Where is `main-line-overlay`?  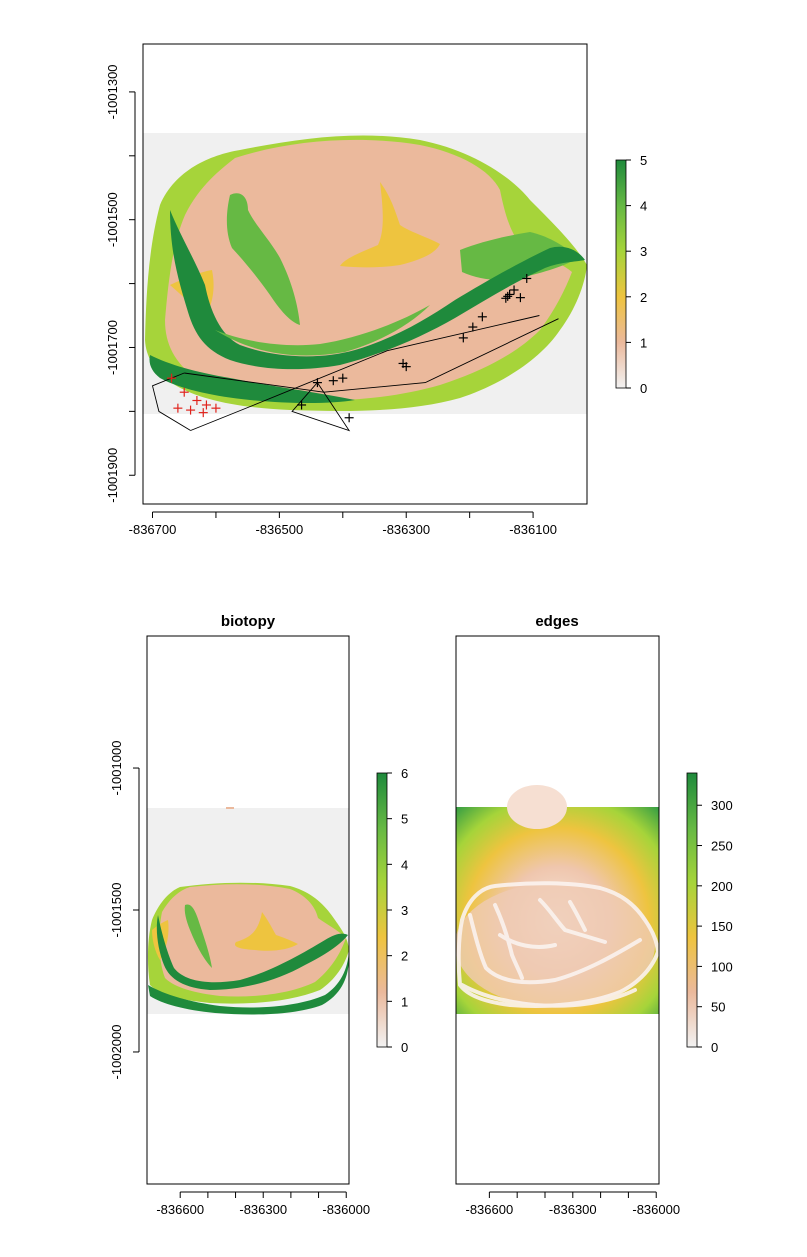 main-line-overlay is located at coordinates (355, 373).